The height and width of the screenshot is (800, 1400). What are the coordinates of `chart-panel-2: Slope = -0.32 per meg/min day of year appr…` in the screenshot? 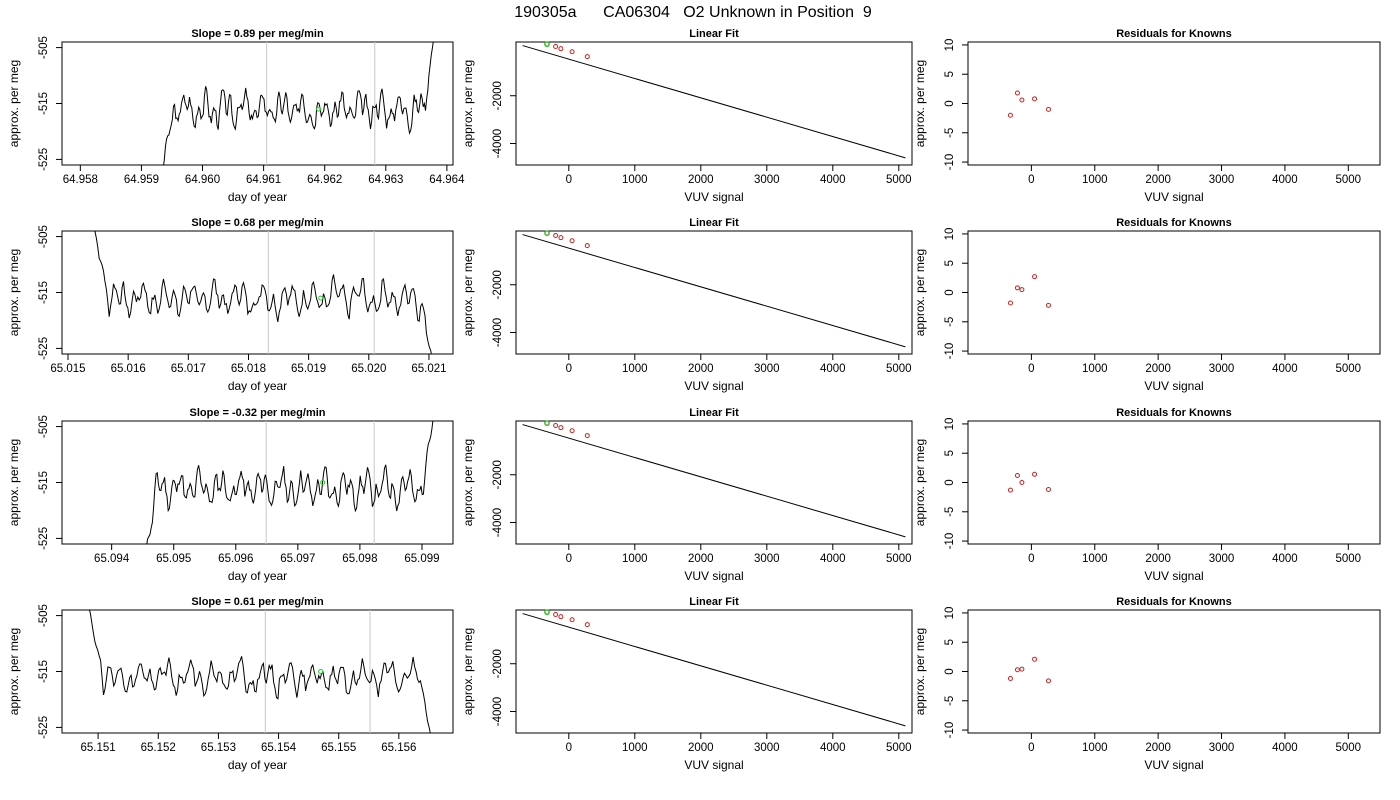 It's located at (230, 495).